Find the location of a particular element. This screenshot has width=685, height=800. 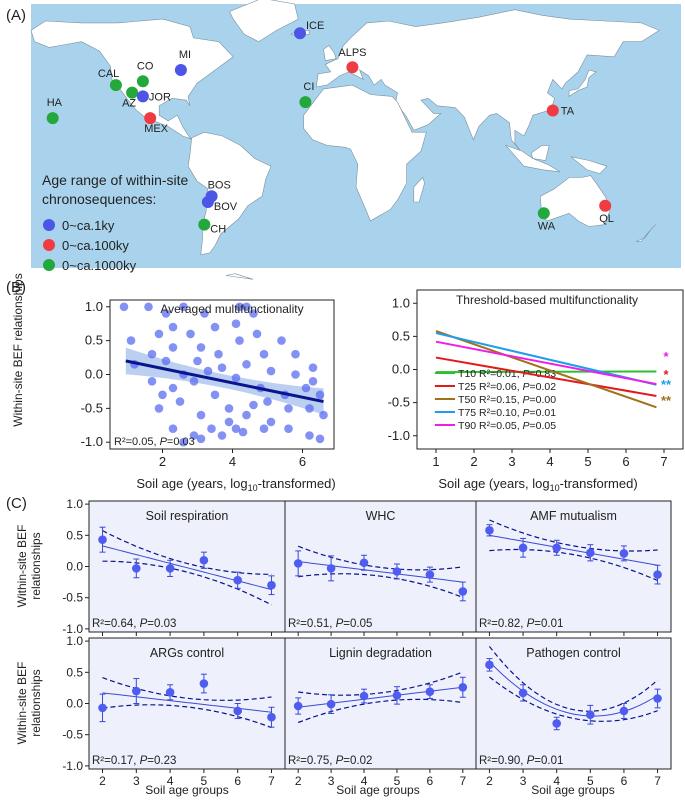

legend-dot-green is located at coordinates (49, 265).